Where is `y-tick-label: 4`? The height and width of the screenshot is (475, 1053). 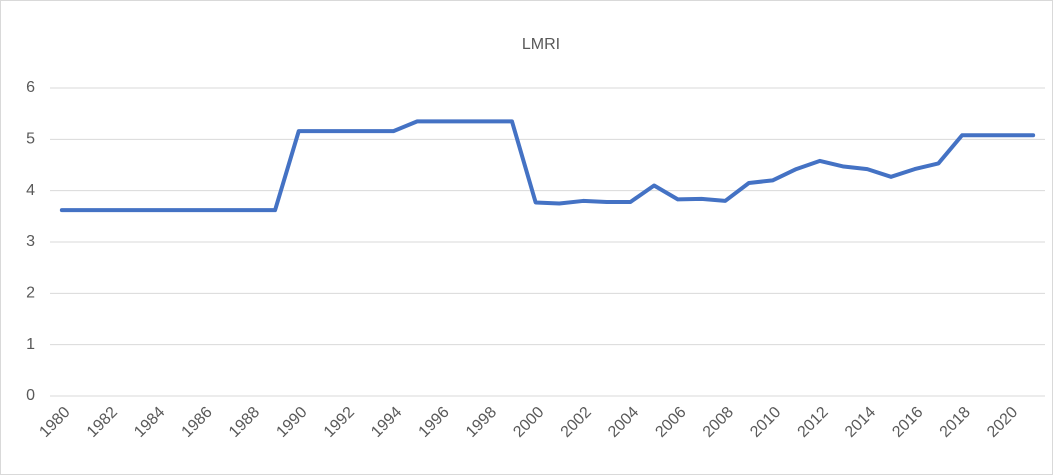 y-tick-label: 4 is located at coordinates (30, 190).